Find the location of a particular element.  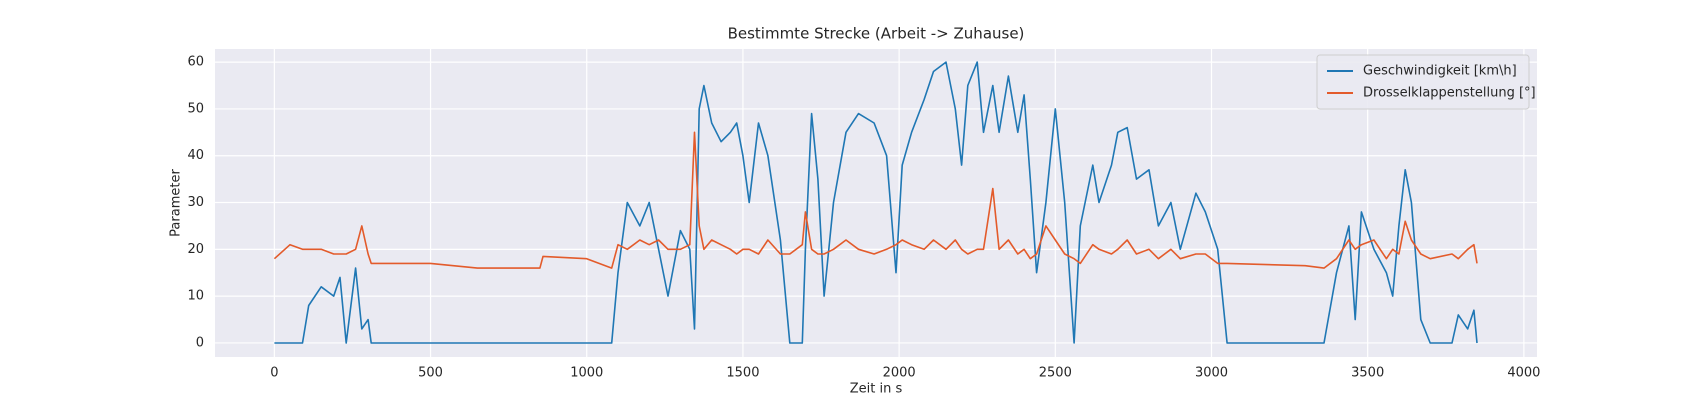

legend-box is located at coordinates (1423, 82).